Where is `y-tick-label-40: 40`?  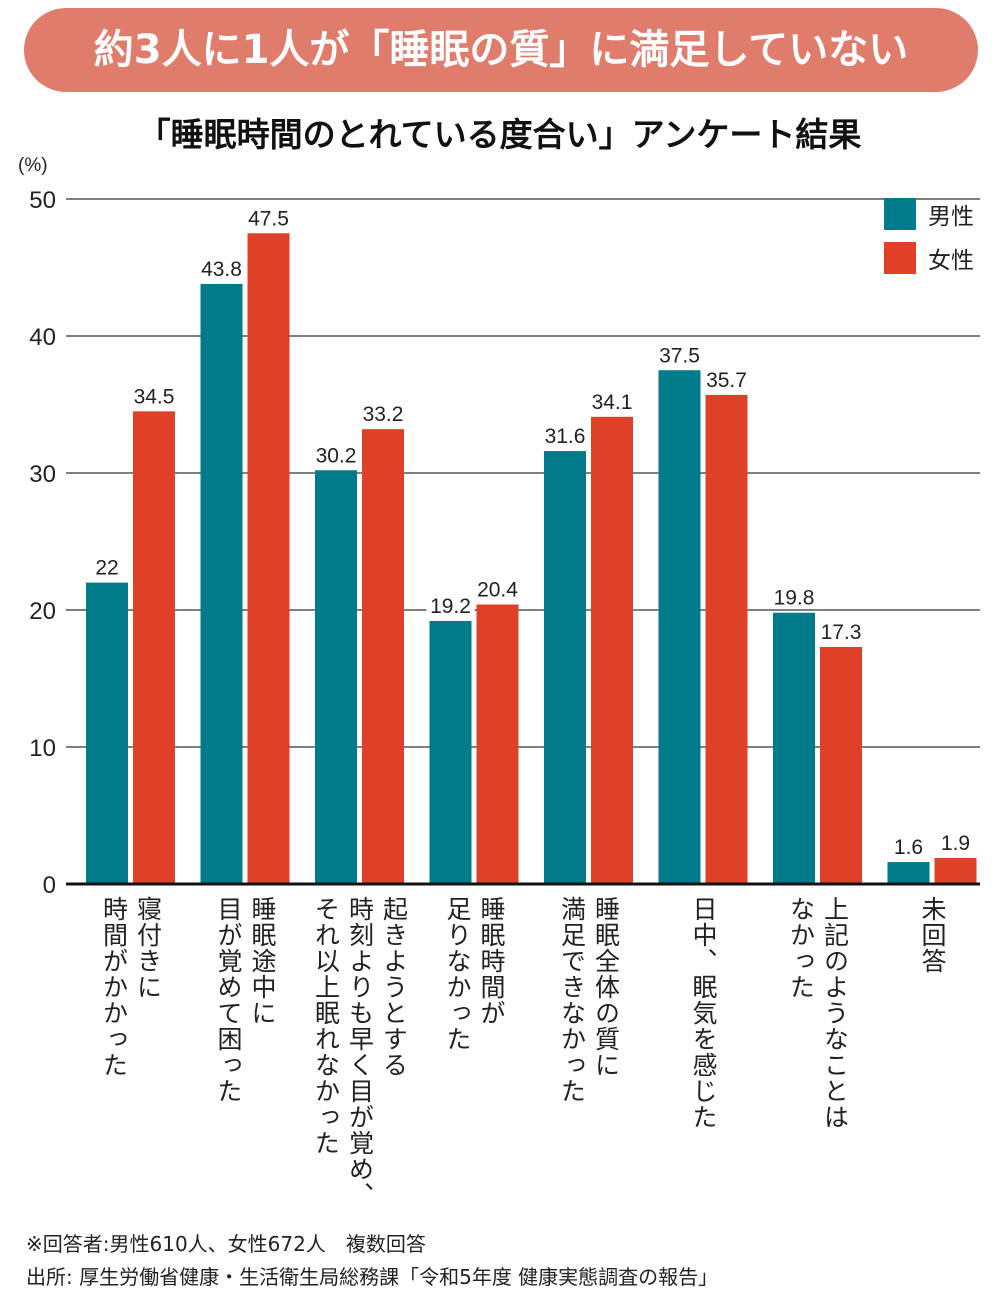 y-tick-label-40: 40 is located at coordinates (42, 337).